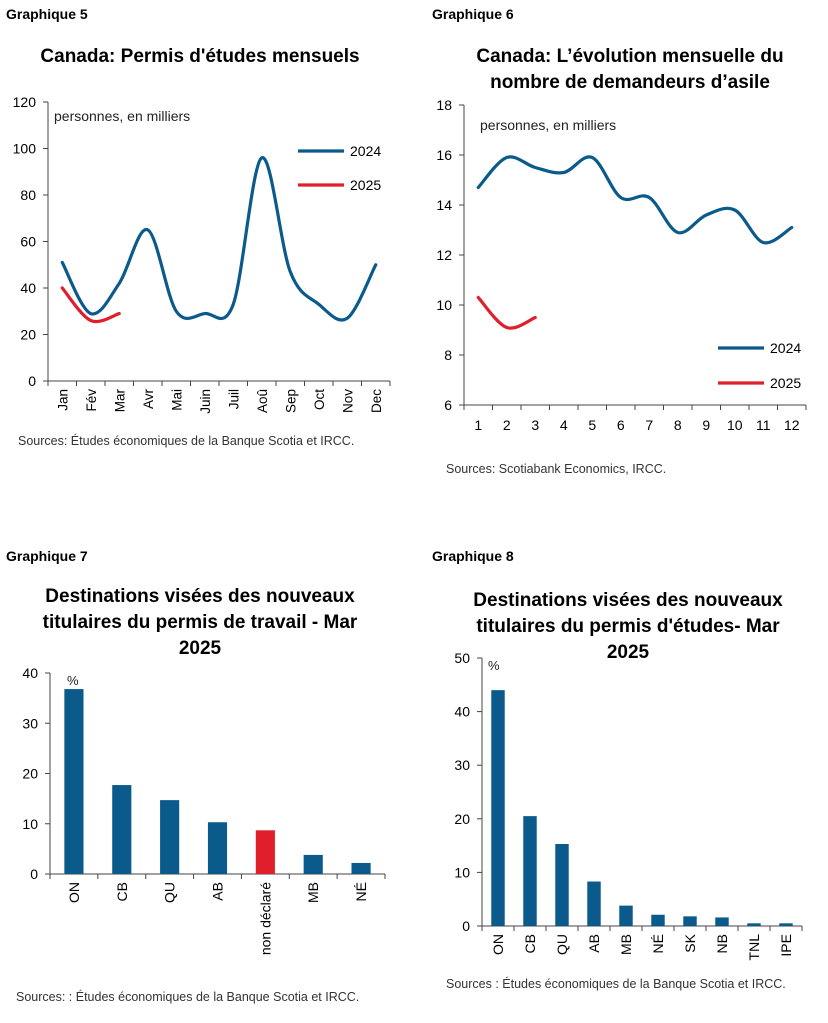 This screenshot has width=828, height=1023. What do you see at coordinates (204, 810) in the screenshot?
I see `chart-7-plot: 0 10 20 30 40 ON CB QU AB non déclaré MB NÉ%` at bounding box center [204, 810].